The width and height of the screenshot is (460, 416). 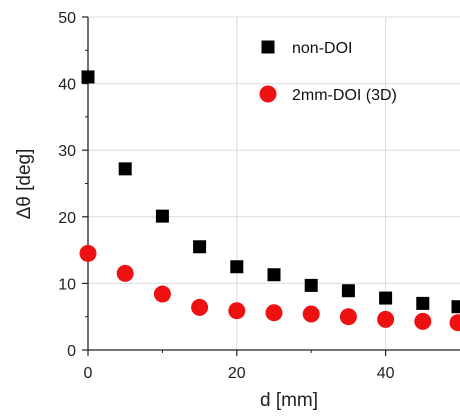 I want to click on legend-label: 2mm-DOI (3D), so click(x=344, y=95).